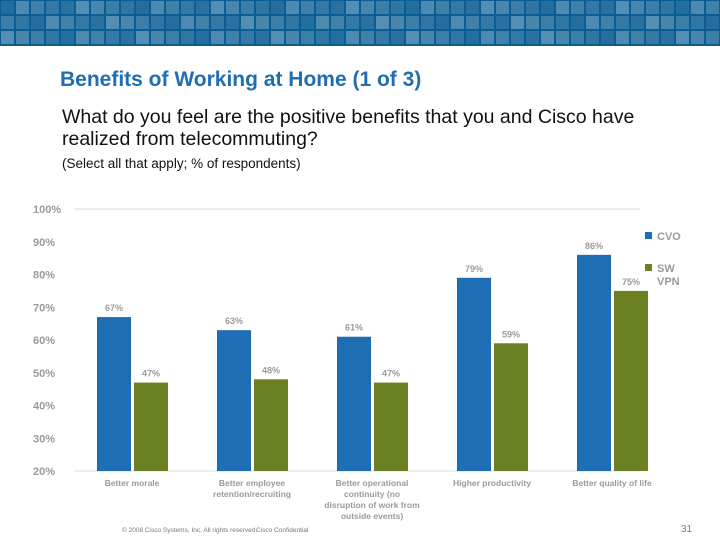 This screenshot has width=720, height=540. I want to click on category-label: Better employee, so click(252, 483).